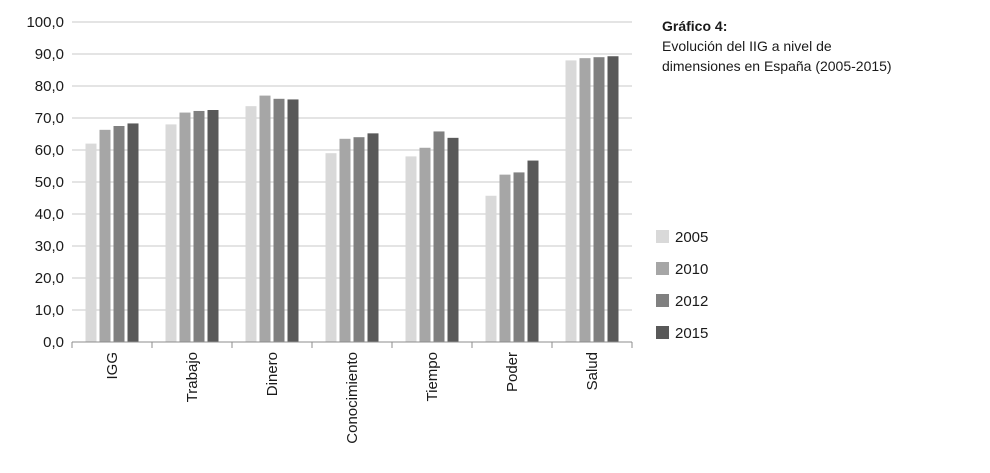 Image resolution: width=990 pixels, height=473 pixels. I want to click on bar-2012-trabajo, so click(199, 226).